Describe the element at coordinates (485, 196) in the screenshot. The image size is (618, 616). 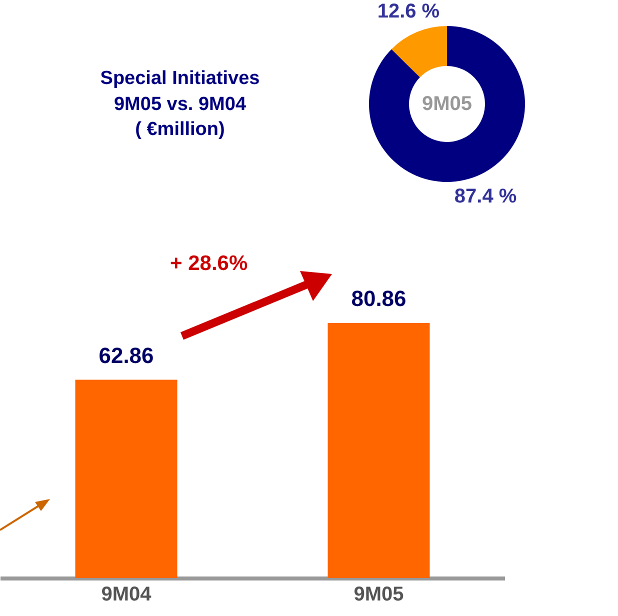
I see `data-label: 87.4 %` at that location.